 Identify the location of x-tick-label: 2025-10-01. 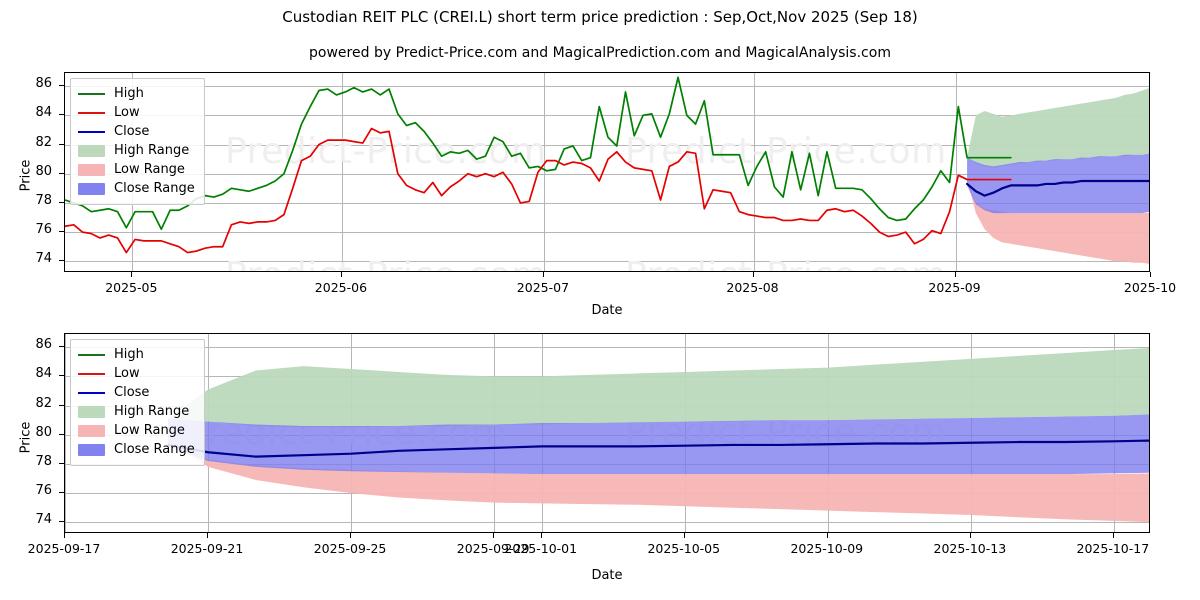
(541, 548).